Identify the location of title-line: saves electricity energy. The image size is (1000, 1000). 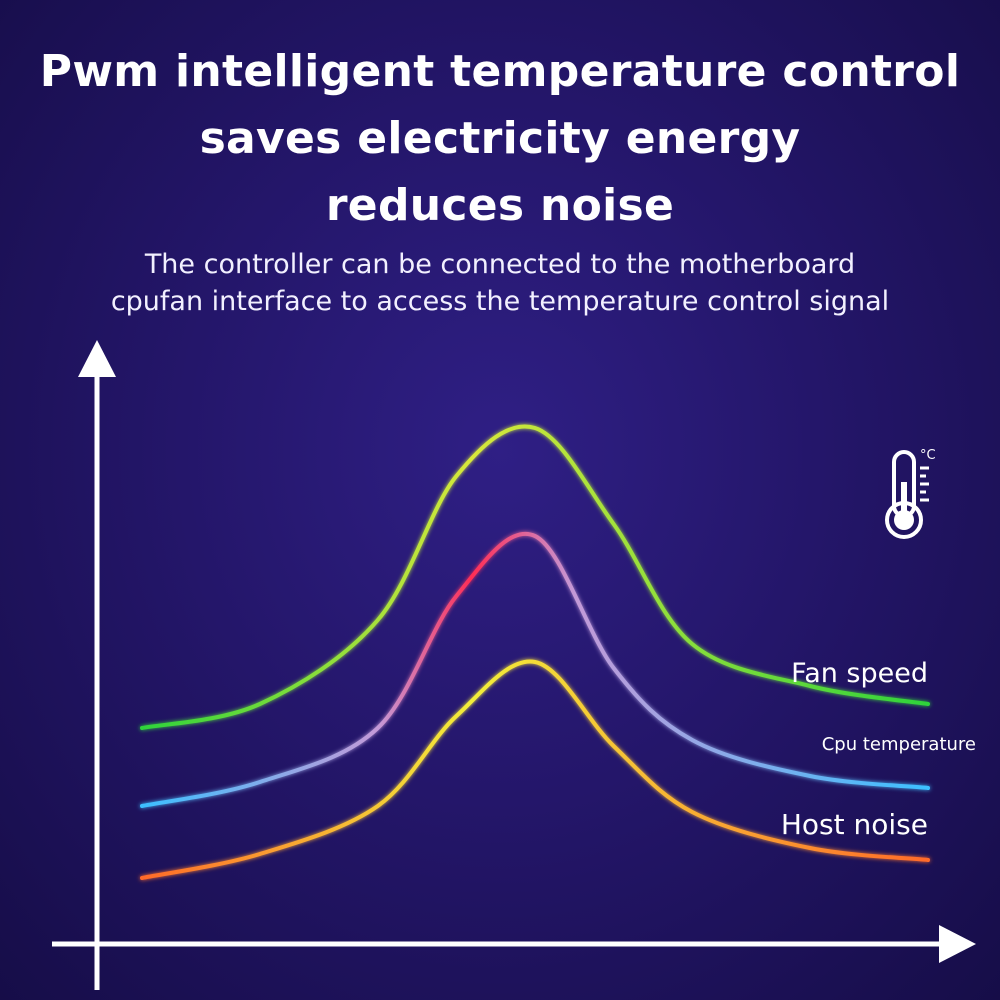
(500, 138).